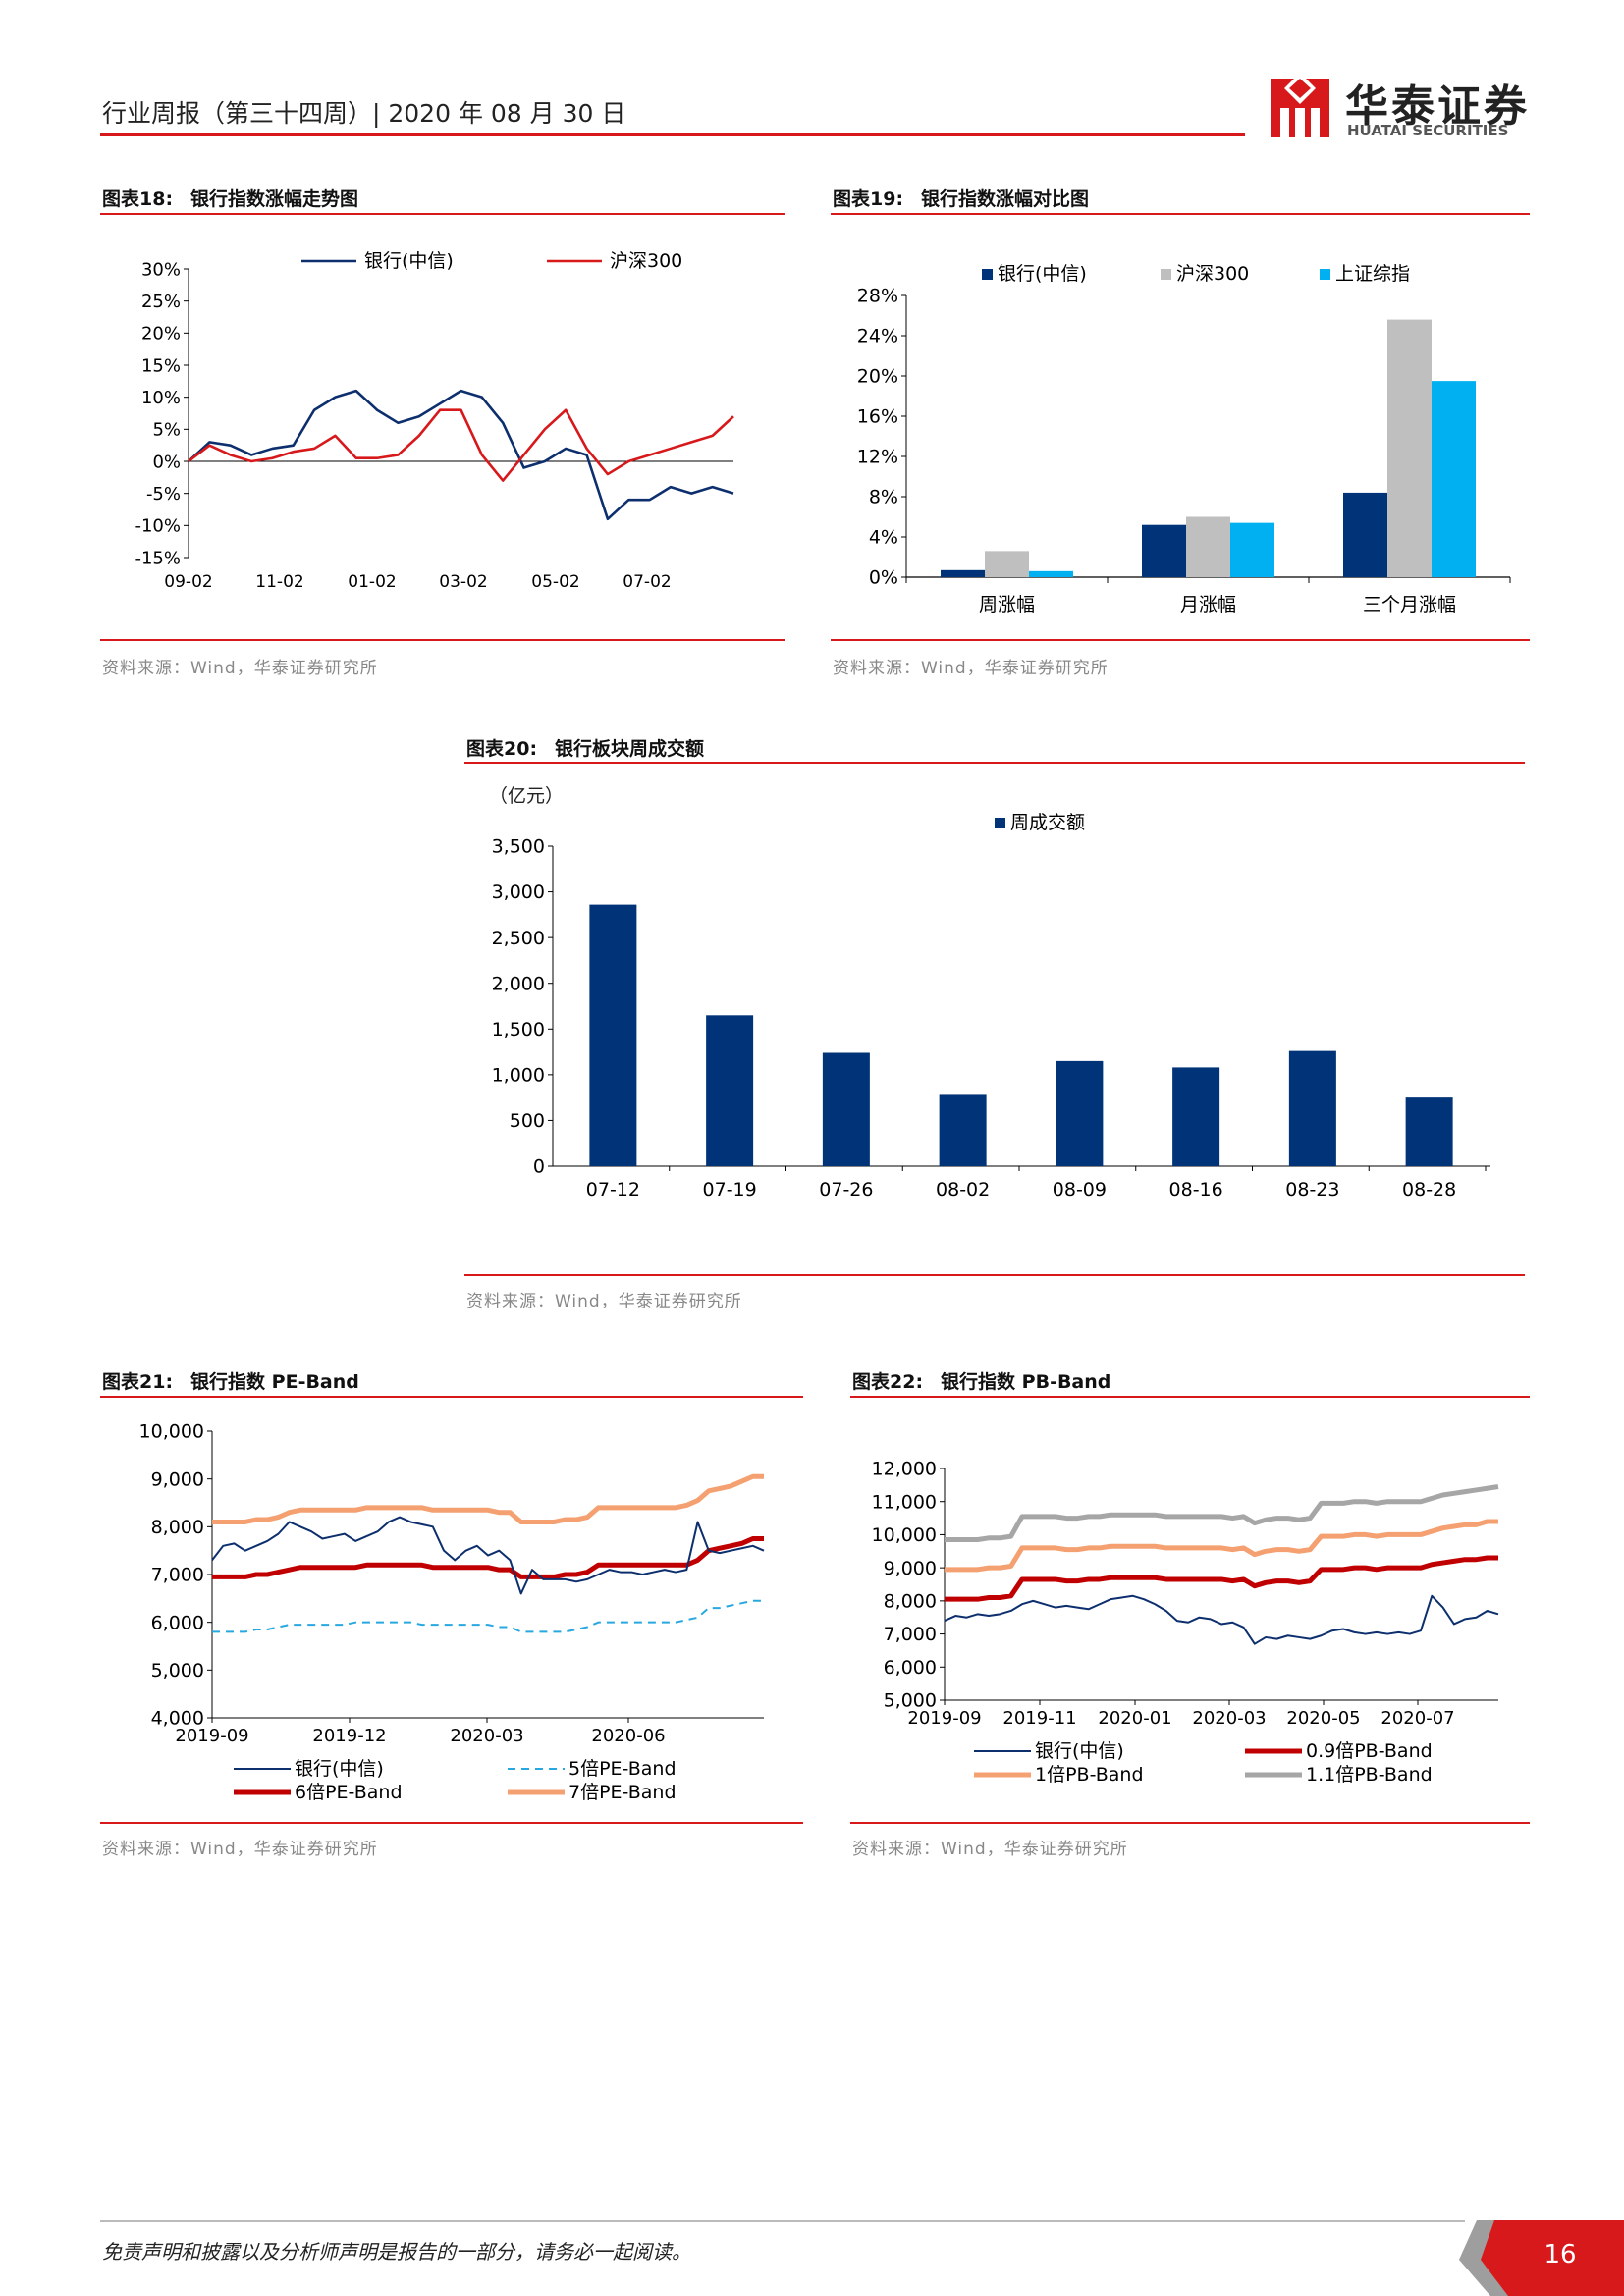 The height and width of the screenshot is (2296, 1624). What do you see at coordinates (1312, 1190) in the screenshot?
I see `x-tick-label: 08-23` at bounding box center [1312, 1190].